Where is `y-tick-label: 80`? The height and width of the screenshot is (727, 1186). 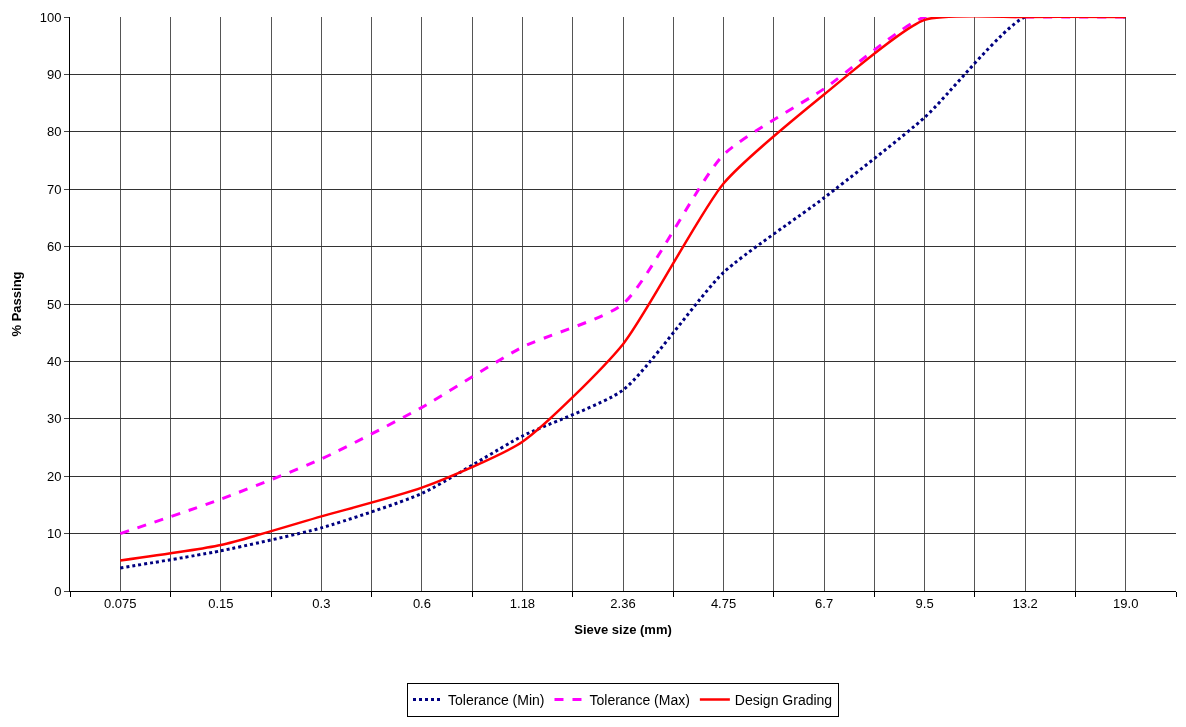
y-tick-label: 80 is located at coordinates (54, 132).